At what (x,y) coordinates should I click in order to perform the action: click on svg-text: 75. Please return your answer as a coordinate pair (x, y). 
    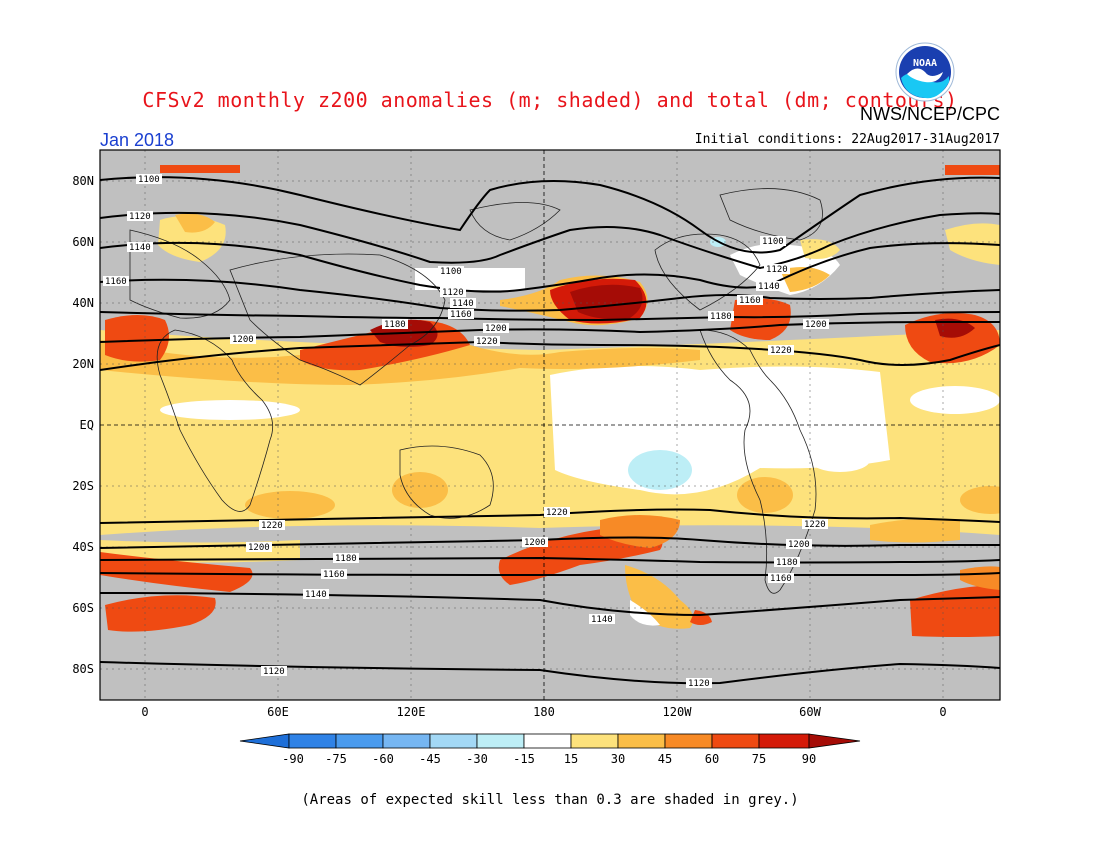
    Looking at the image, I should click on (759, 759).